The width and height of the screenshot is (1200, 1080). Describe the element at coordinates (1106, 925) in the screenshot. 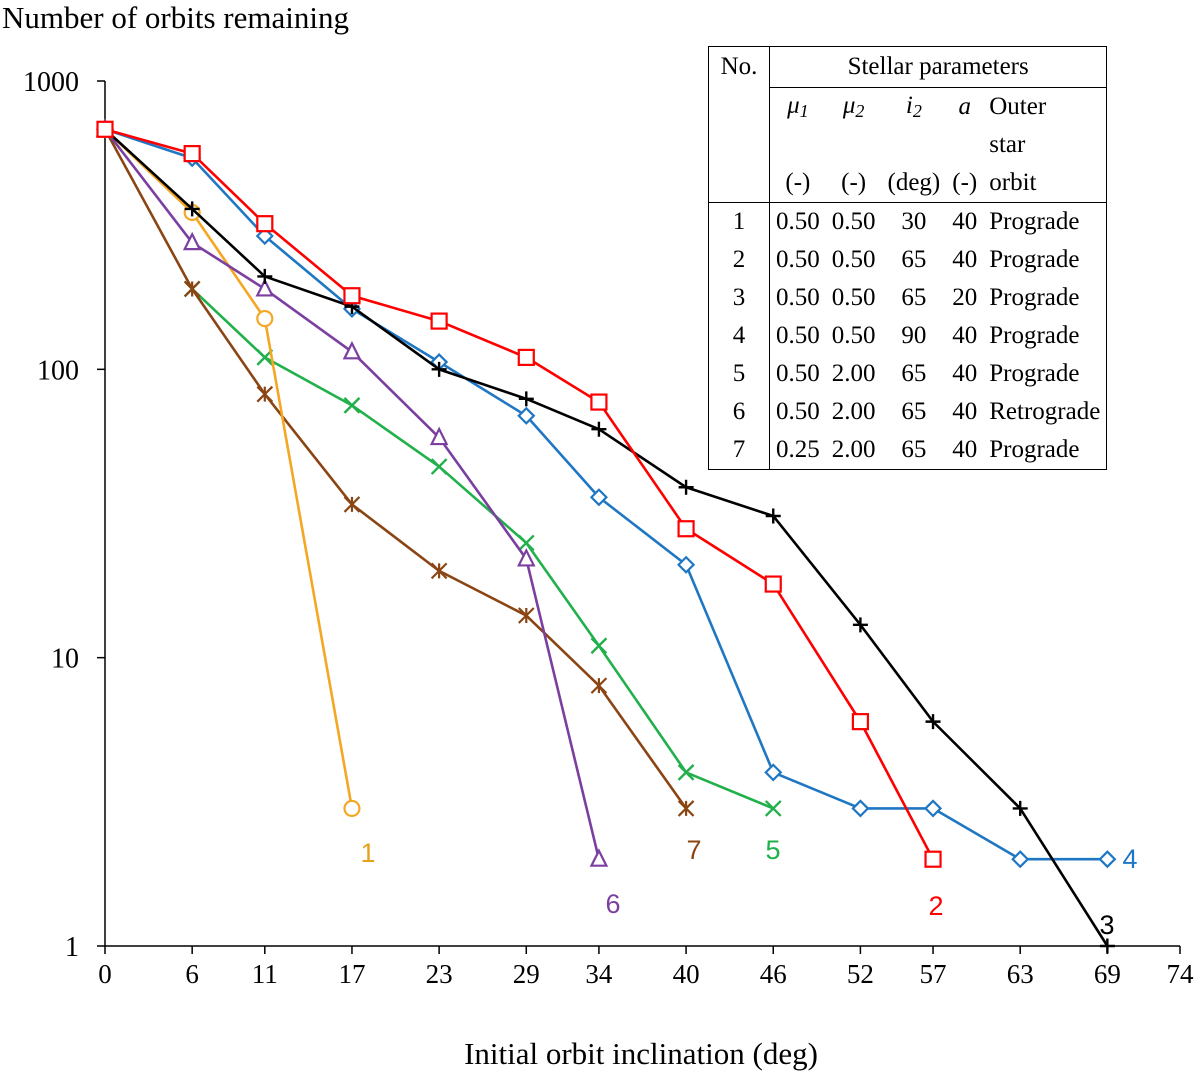

I see `series-label-3: 3` at that location.